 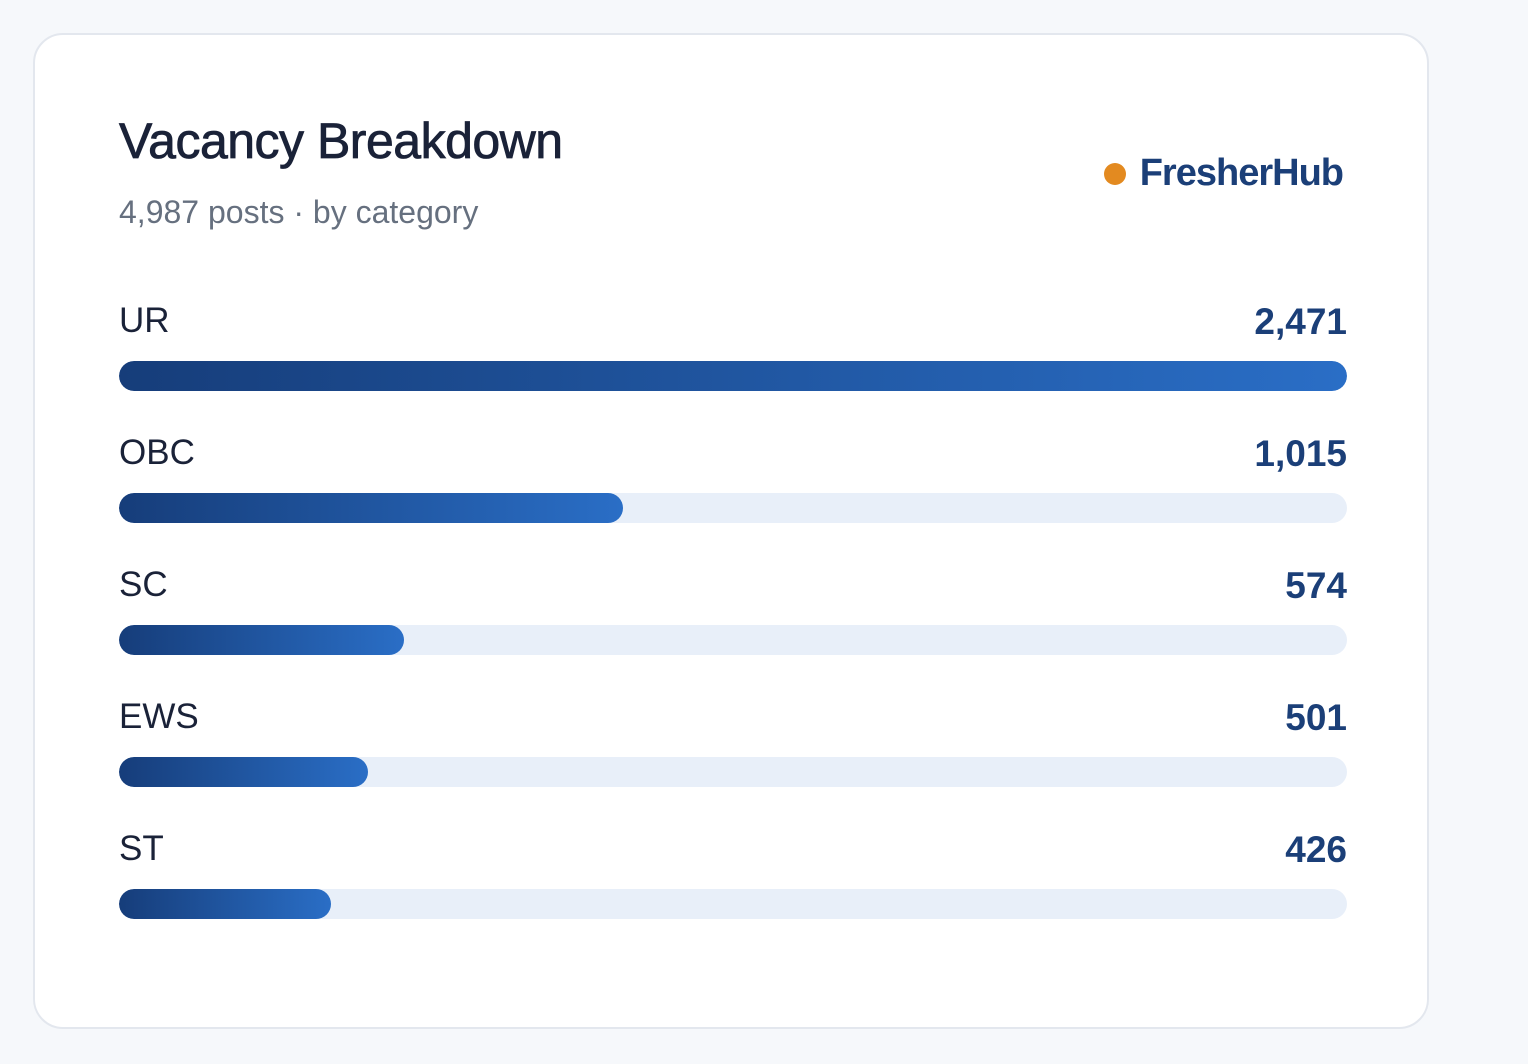 What do you see at coordinates (1316, 717) in the screenshot?
I see `bar-value-label: 501` at bounding box center [1316, 717].